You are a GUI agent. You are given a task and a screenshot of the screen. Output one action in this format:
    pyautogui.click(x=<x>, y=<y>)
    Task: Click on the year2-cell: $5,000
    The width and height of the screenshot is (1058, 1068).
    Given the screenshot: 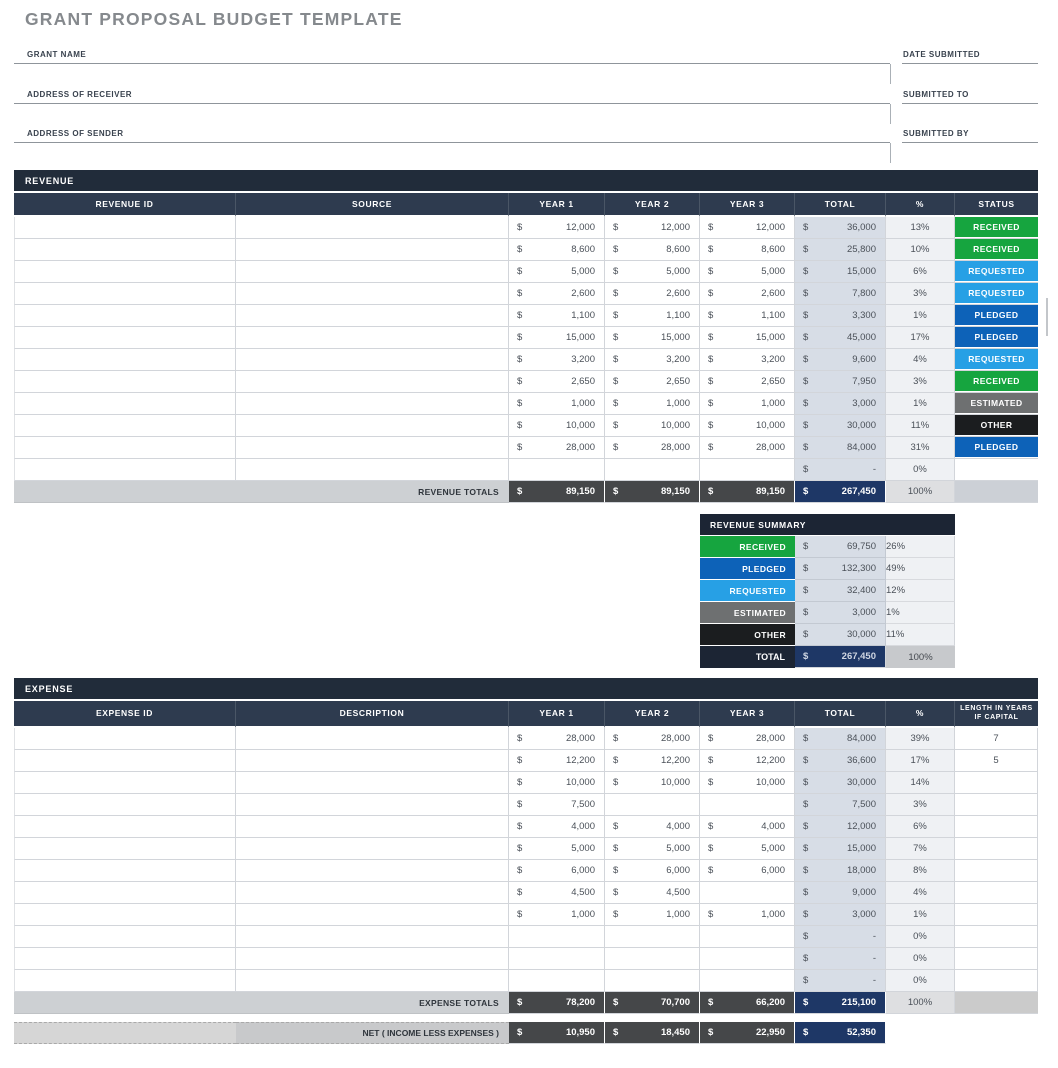 What is the action you would take?
    pyautogui.click(x=652, y=272)
    